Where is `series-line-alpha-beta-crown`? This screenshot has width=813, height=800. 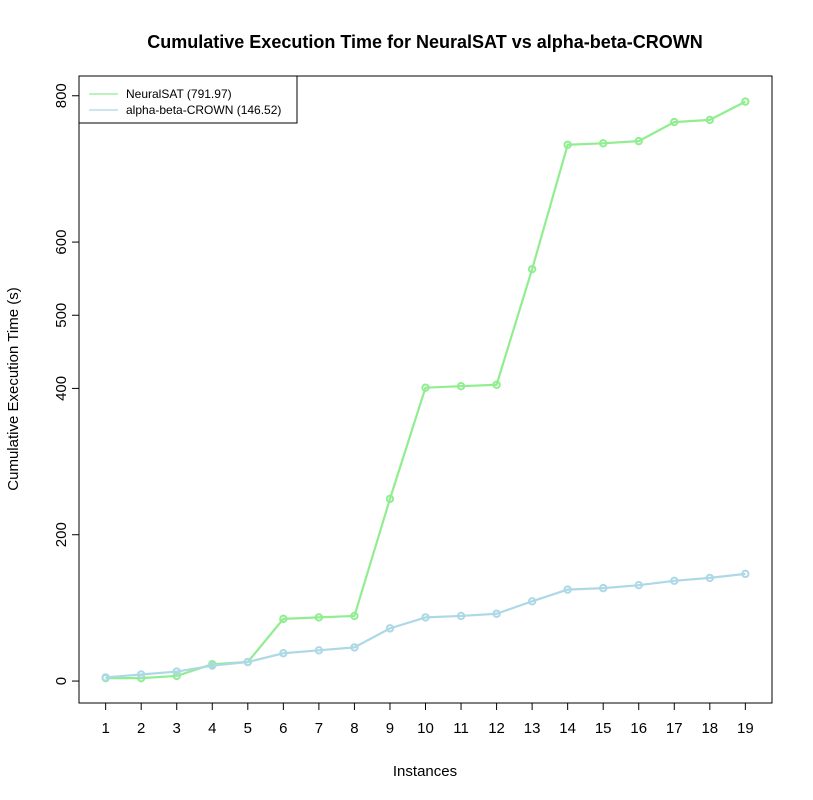 series-line-alpha-beta-crown is located at coordinates (425, 625).